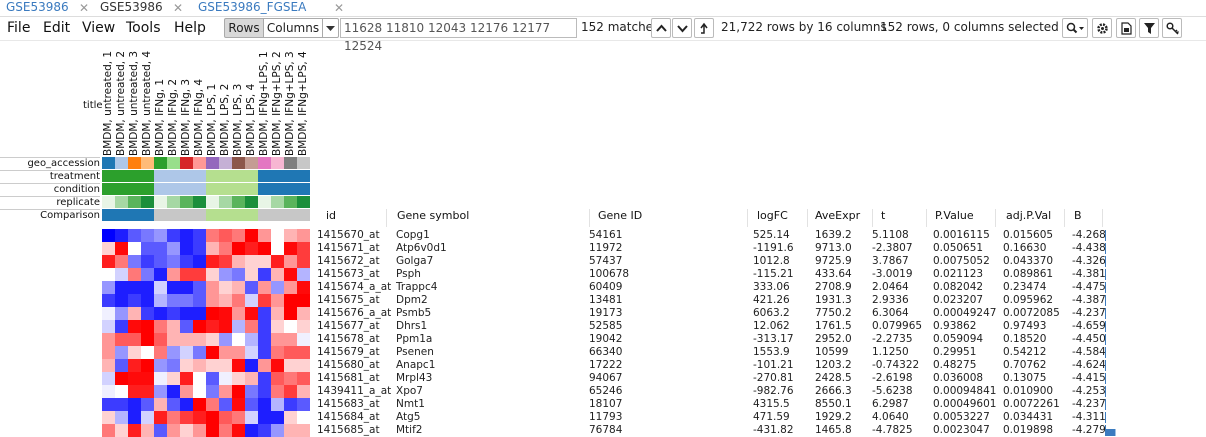  Describe the element at coordinates (293, 28) in the screenshot. I see `columns-toggle-button: Columns` at that location.